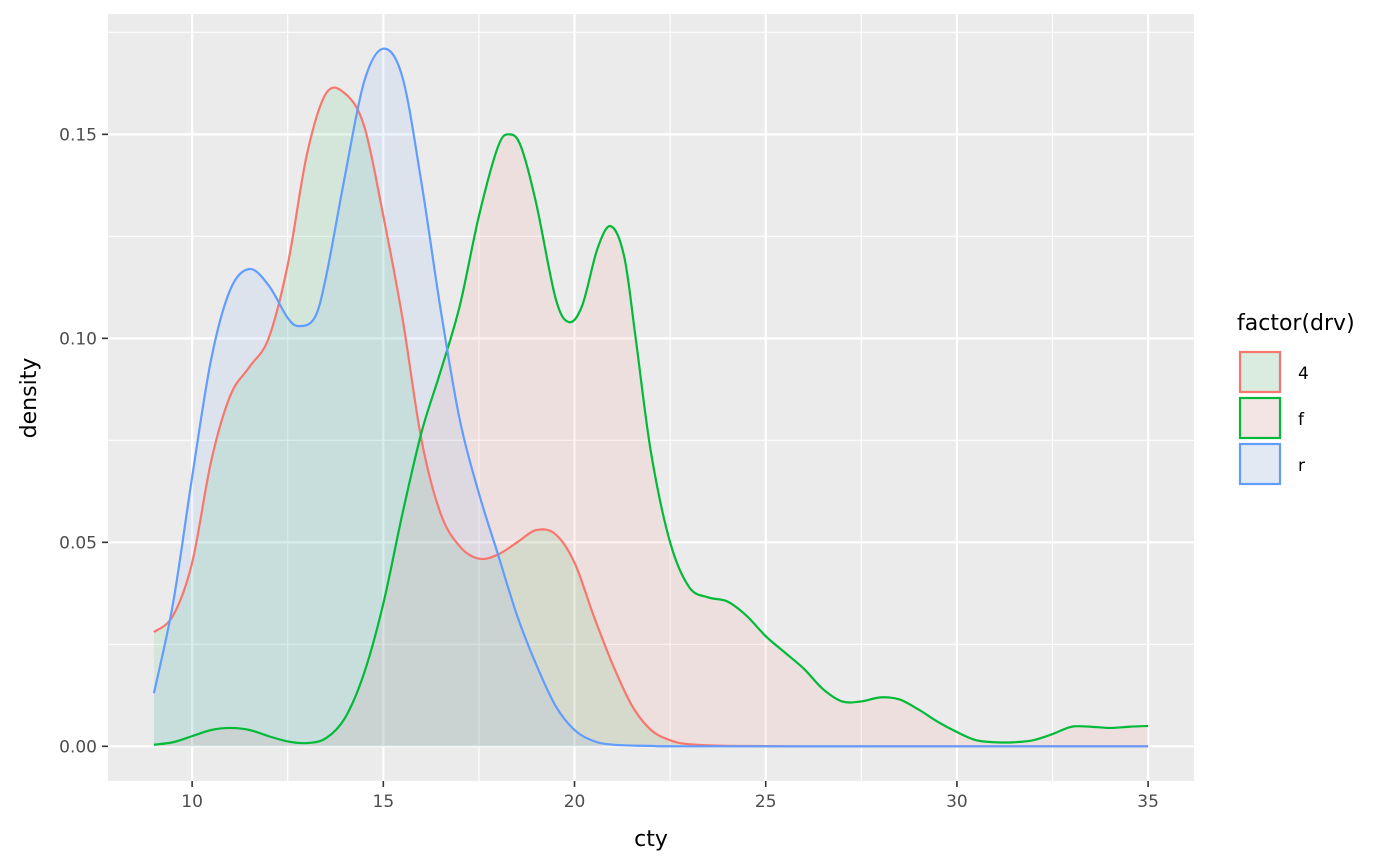  I want to click on y-axis-ticks: 0.00 0.05 0.10 0.15, so click(83, 441).